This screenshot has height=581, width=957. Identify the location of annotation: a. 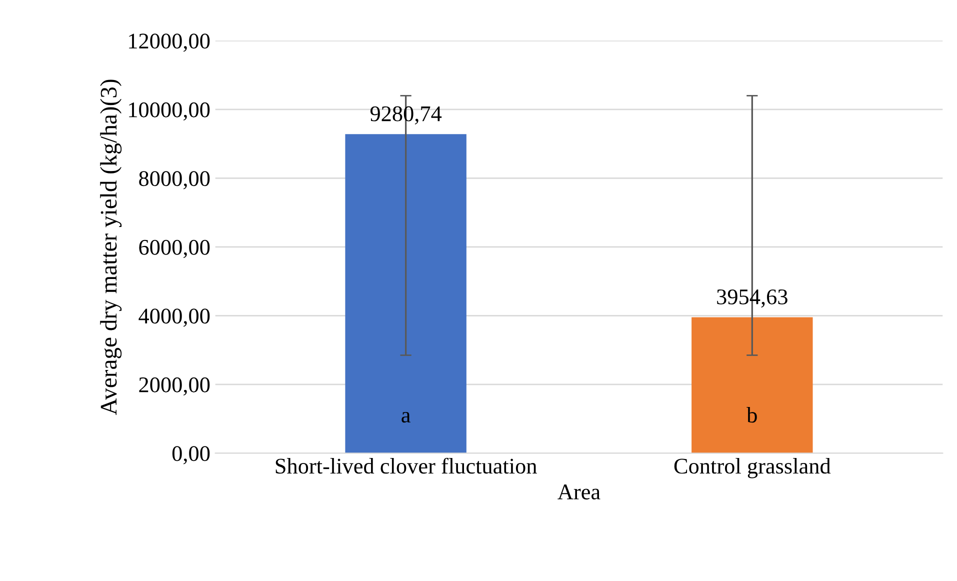
(406, 417).